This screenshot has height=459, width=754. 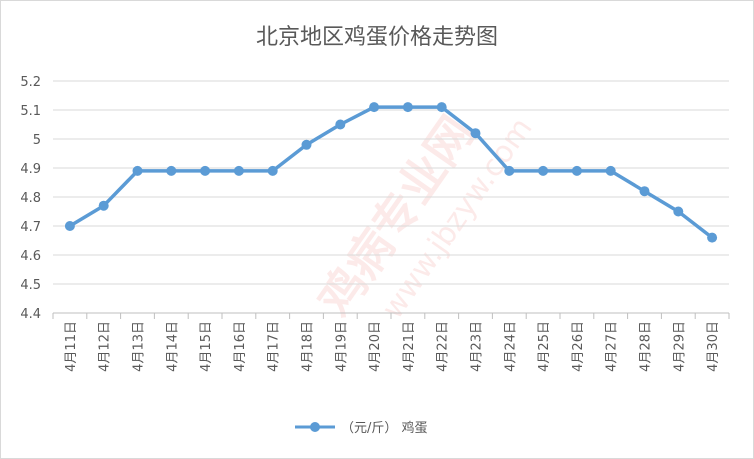 What do you see at coordinates (139, 346) in the screenshot?
I see `x-tick-label: 4月13日` at bounding box center [139, 346].